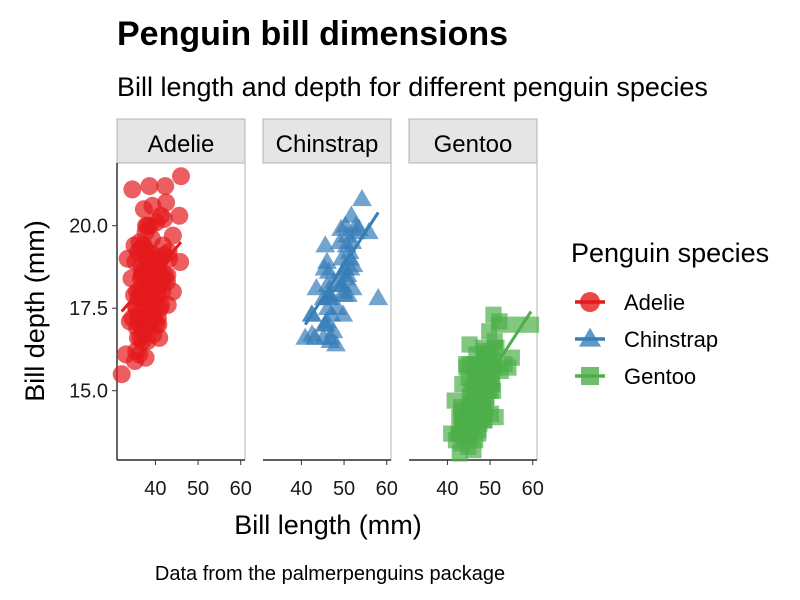 The height and width of the screenshot is (600, 800). What do you see at coordinates (88, 227) in the screenshot?
I see `y-tick-label: 20.0` at bounding box center [88, 227].